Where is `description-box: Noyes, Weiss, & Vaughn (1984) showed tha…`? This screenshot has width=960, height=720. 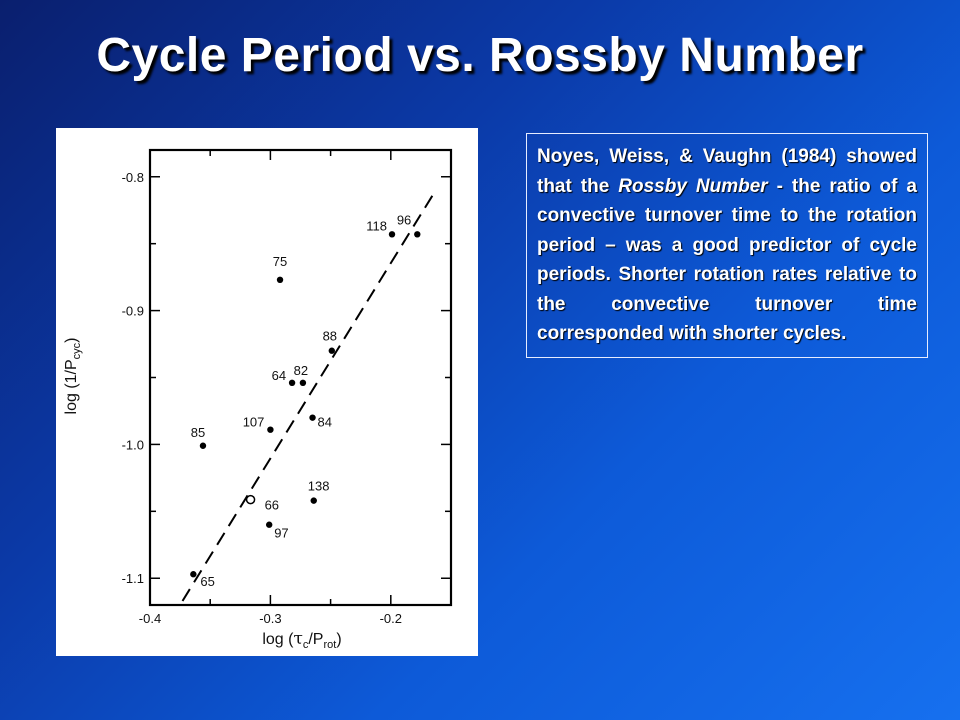 description-box: Noyes, Weiss, & Vaughn (1984) showed tha… is located at coordinates (727, 245).